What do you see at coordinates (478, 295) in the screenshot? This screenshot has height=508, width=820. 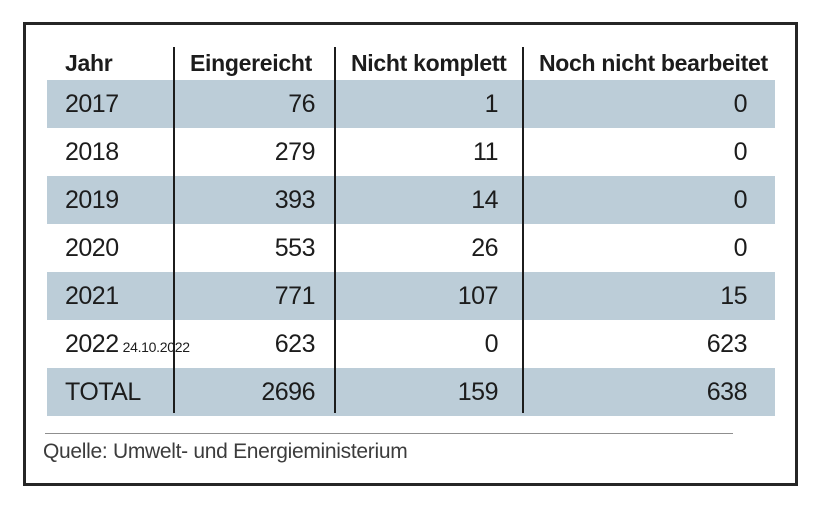 I see `value-cell: 107` at bounding box center [478, 295].